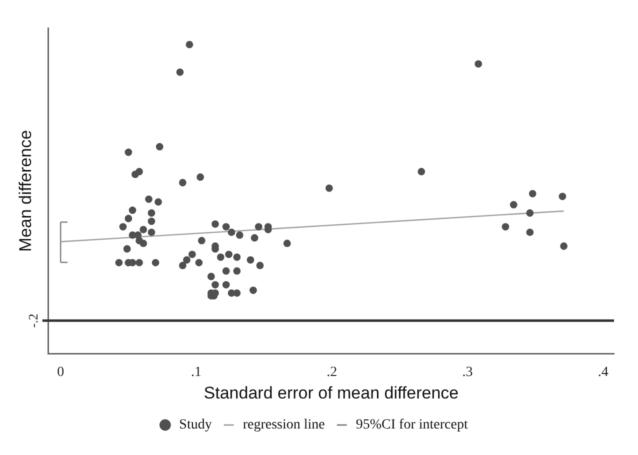 This screenshot has width=638, height=455. Describe the element at coordinates (331, 392) in the screenshot. I see `x-axis-title: Standard error of mean difference` at that location.